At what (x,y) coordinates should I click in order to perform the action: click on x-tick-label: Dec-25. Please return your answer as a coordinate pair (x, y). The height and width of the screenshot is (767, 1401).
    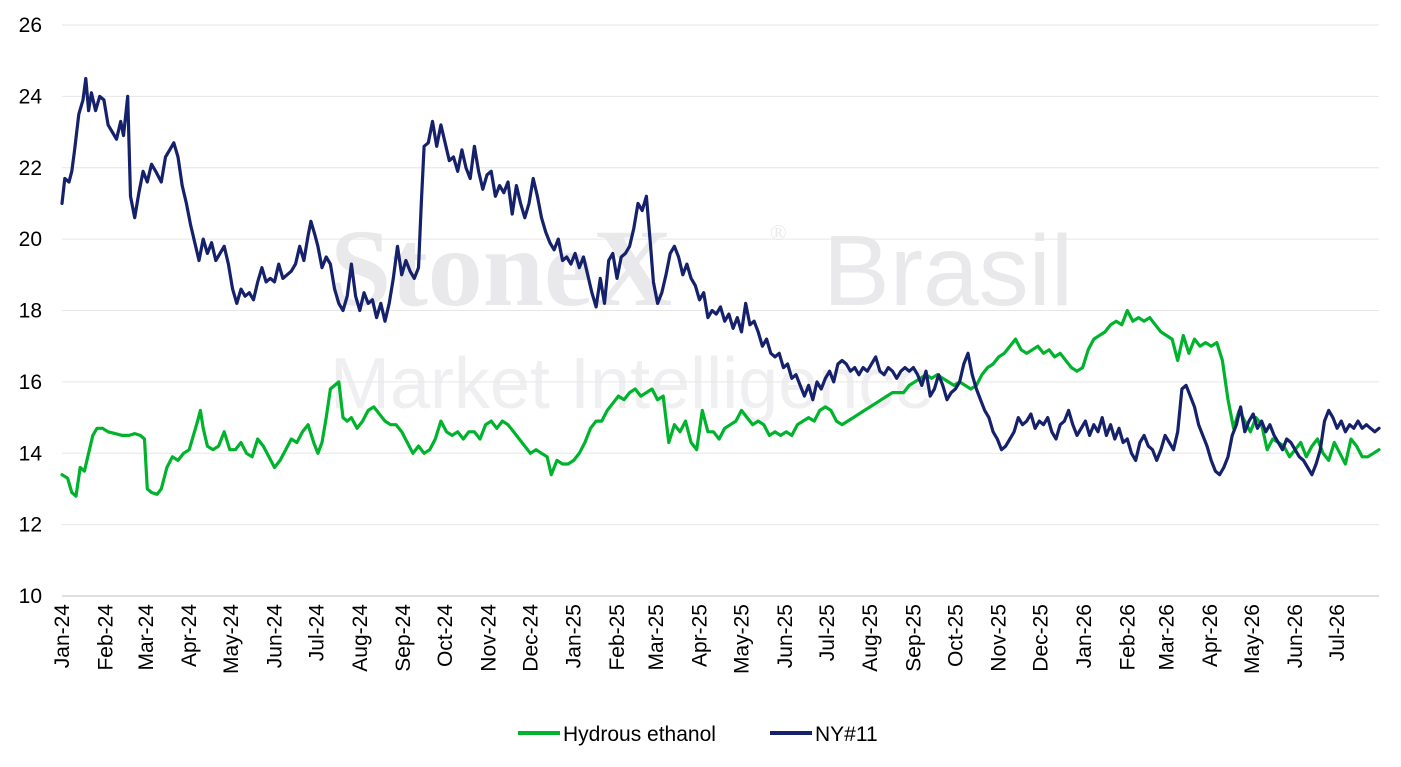
    Looking at the image, I should click on (1041, 638).